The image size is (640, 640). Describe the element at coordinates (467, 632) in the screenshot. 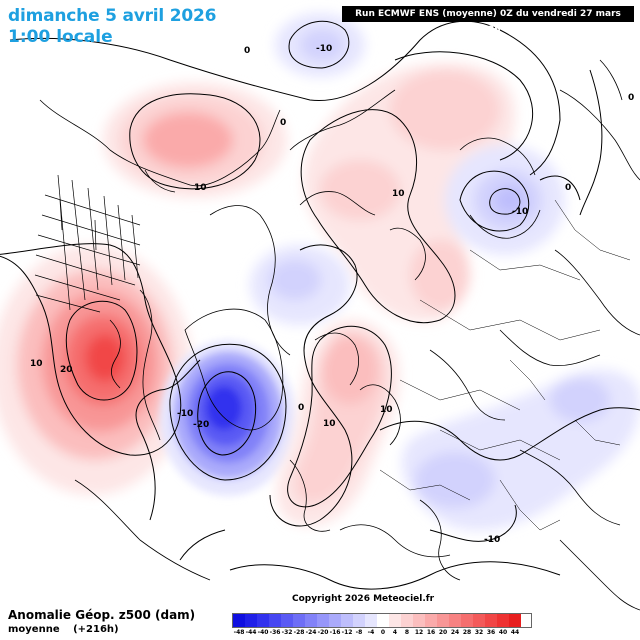

I see `legend-tick-label: 28` at that location.